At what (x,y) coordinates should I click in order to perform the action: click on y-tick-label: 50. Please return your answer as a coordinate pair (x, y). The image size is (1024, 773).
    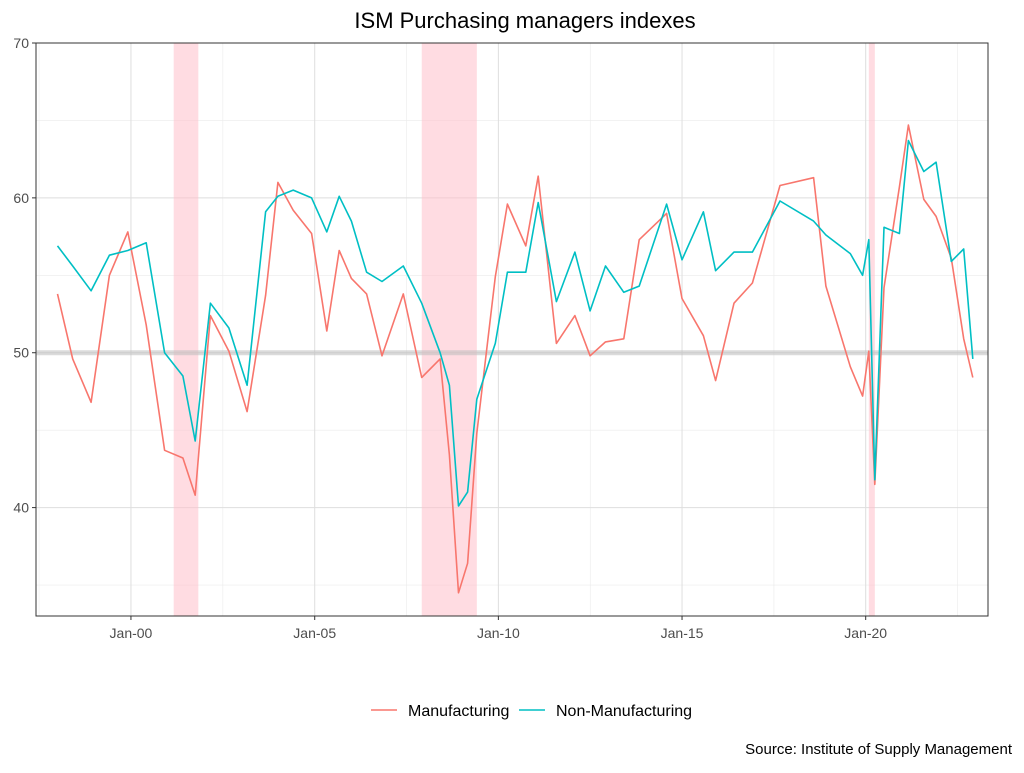
    Looking at the image, I should click on (21, 353).